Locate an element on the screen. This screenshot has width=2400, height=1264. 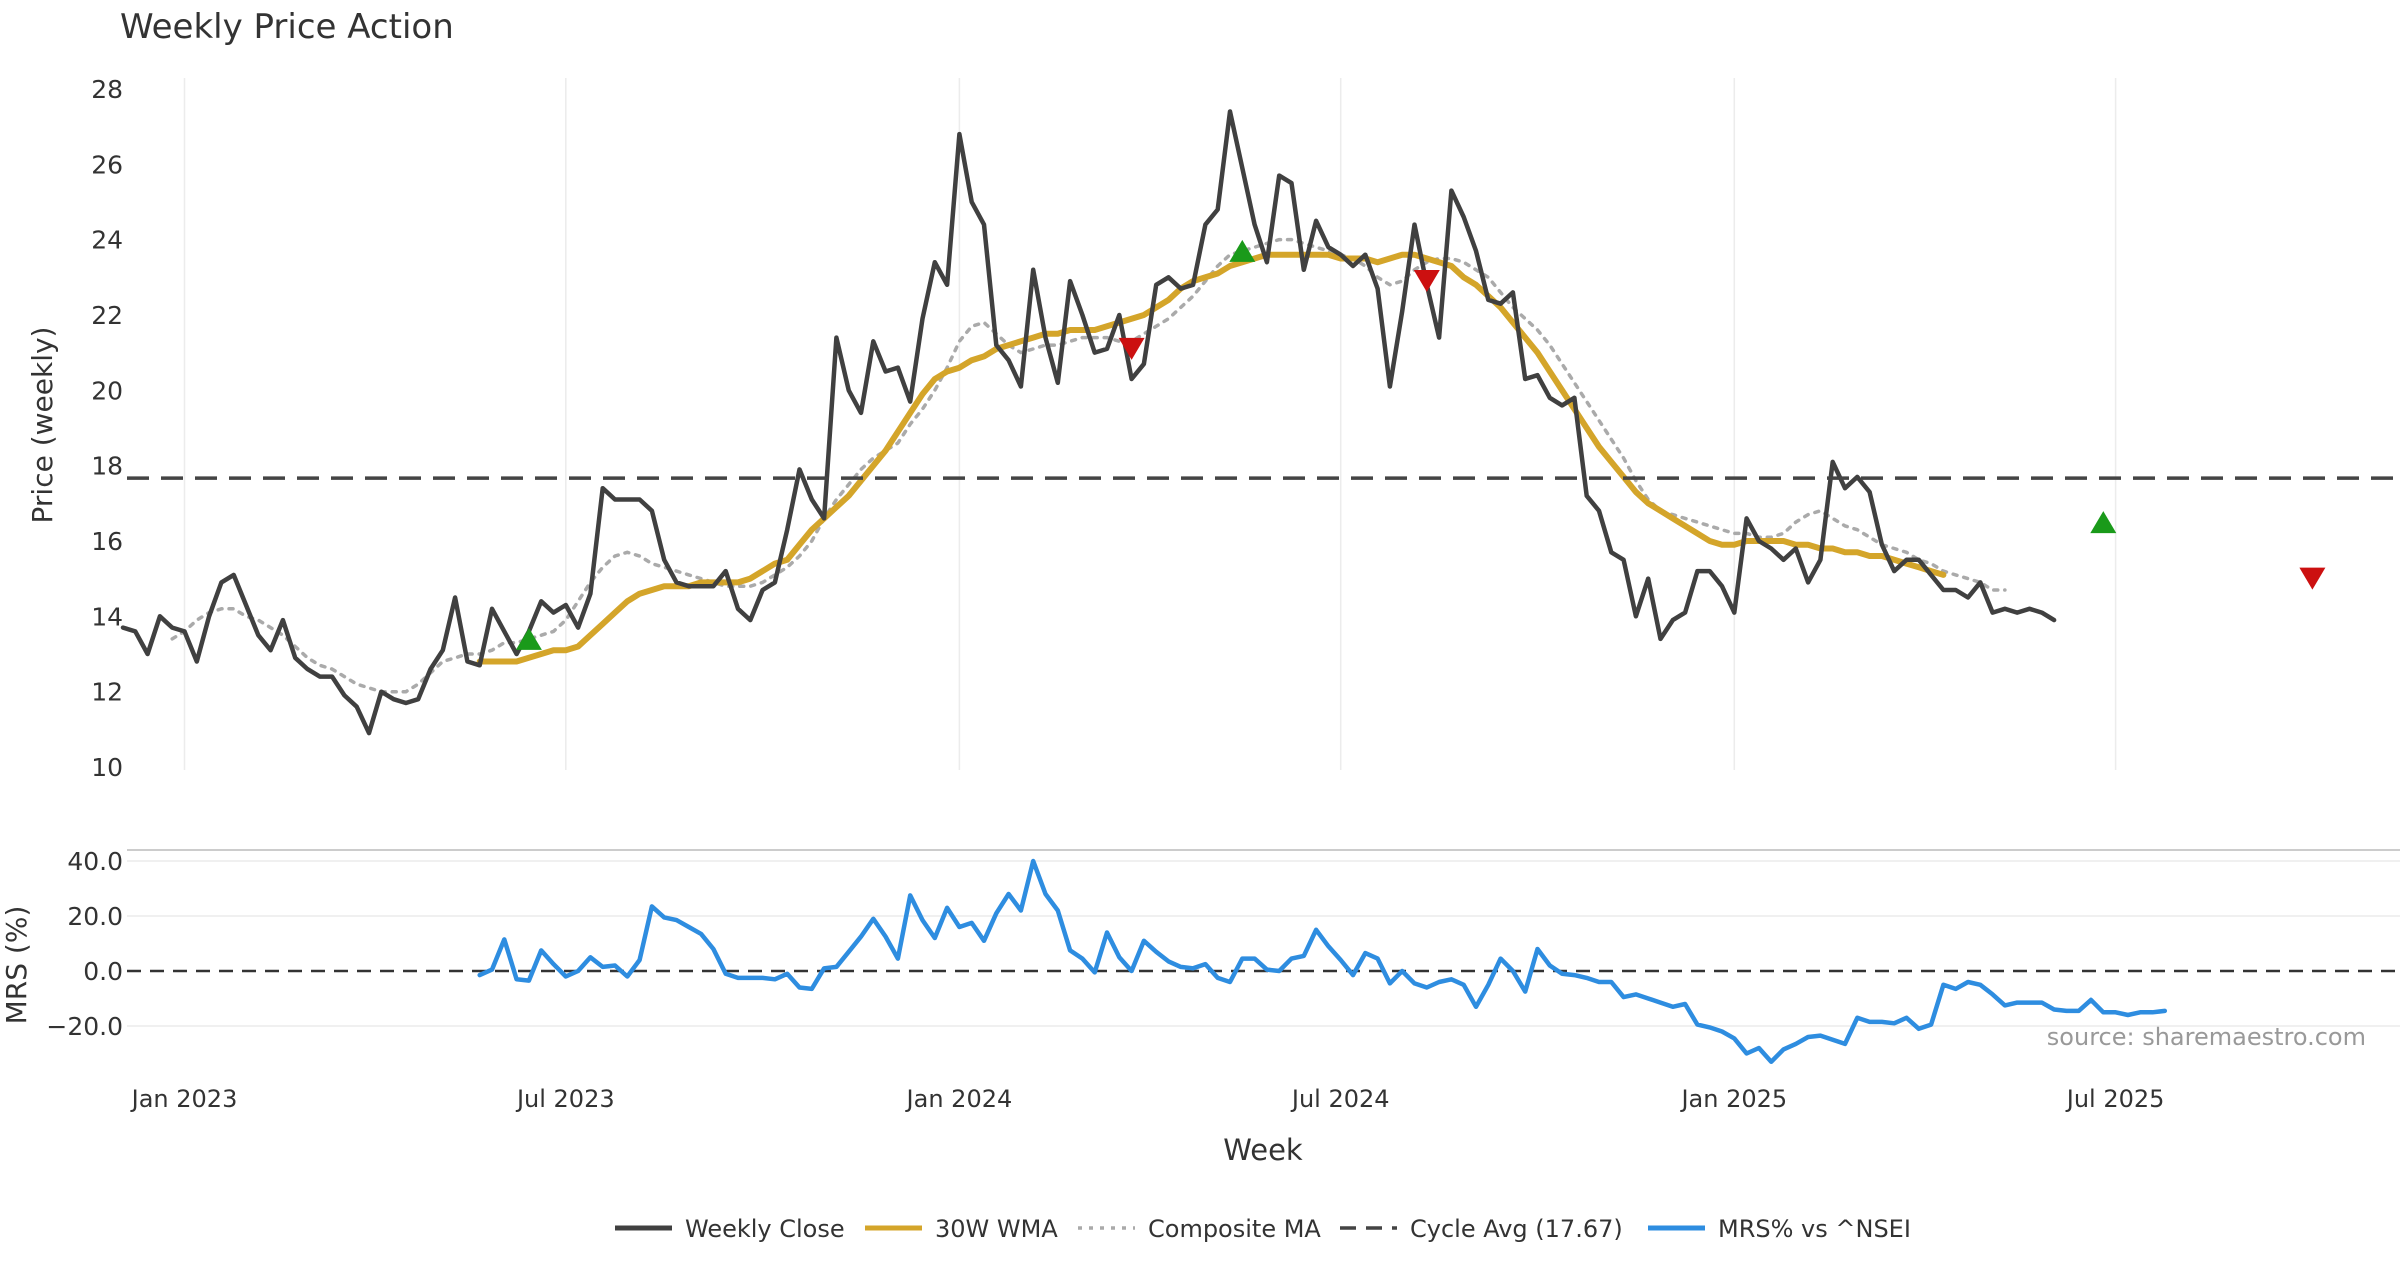
x-tick-label: Jan 2023 is located at coordinates (184, 1099).